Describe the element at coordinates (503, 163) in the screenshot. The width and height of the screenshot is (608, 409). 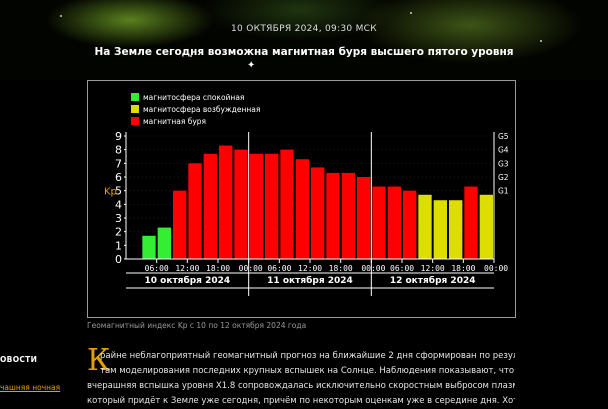
I see `g-scale-label: G3` at that location.